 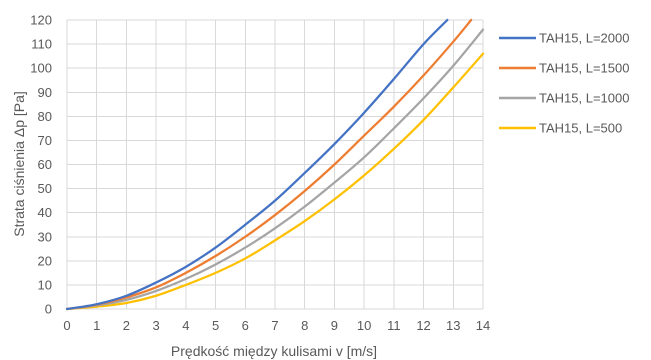 I want to click on legend-label: TAH15, L=1000, so click(x=584, y=98).